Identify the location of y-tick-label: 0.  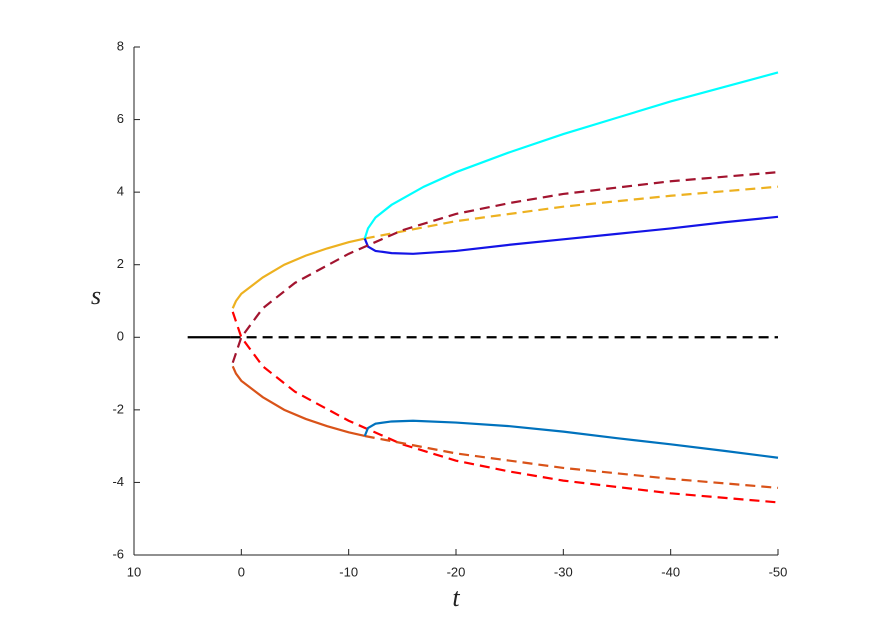
(120, 336).